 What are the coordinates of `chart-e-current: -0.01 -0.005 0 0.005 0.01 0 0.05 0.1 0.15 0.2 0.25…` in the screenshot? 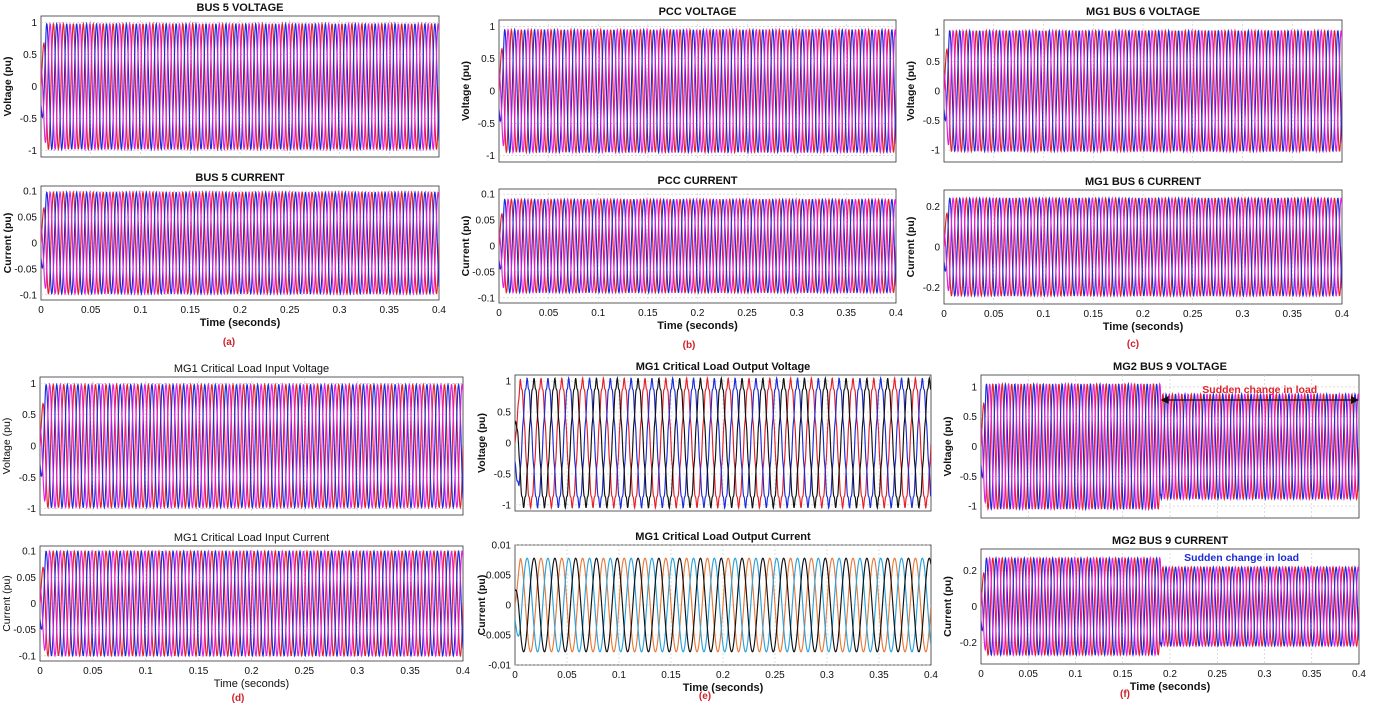 It's located at (707, 612).